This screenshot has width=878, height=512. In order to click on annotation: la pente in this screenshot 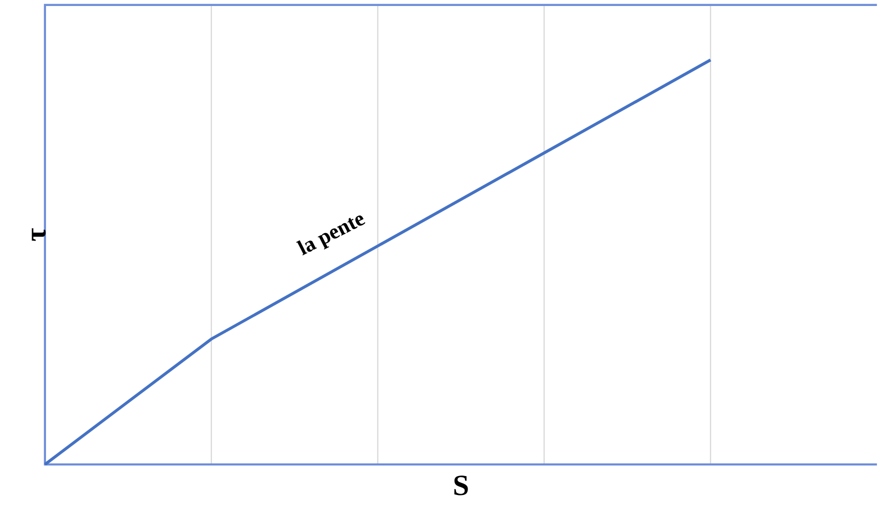, I will do `click(331, 235)`.